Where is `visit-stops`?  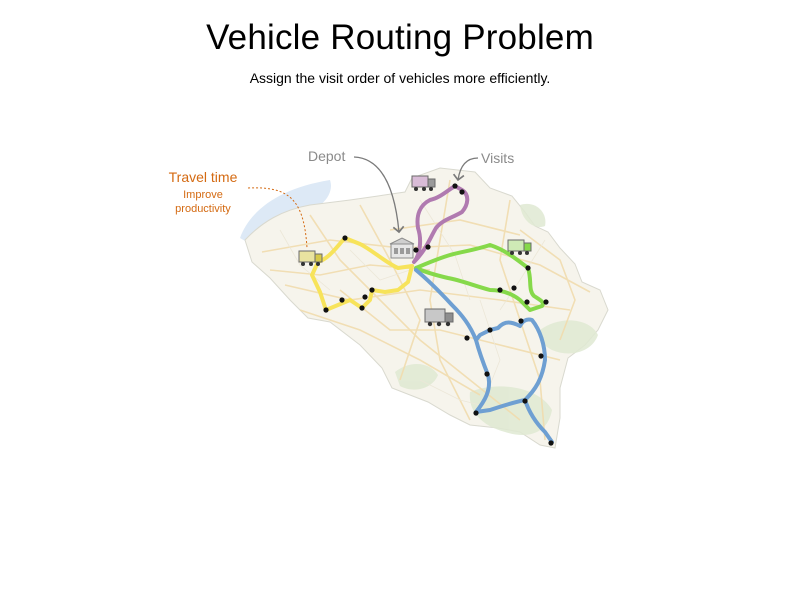
visit-stops is located at coordinates (438, 314).